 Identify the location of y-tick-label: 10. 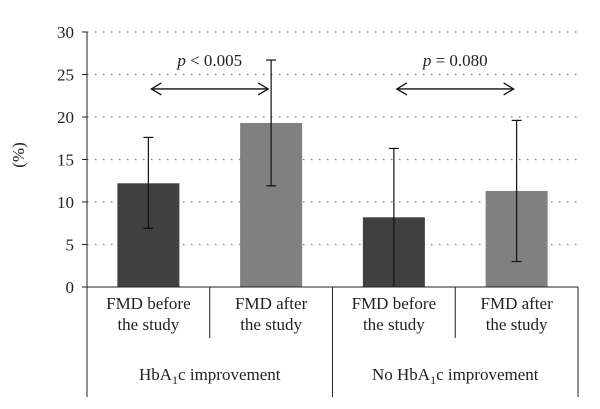
(65, 202).